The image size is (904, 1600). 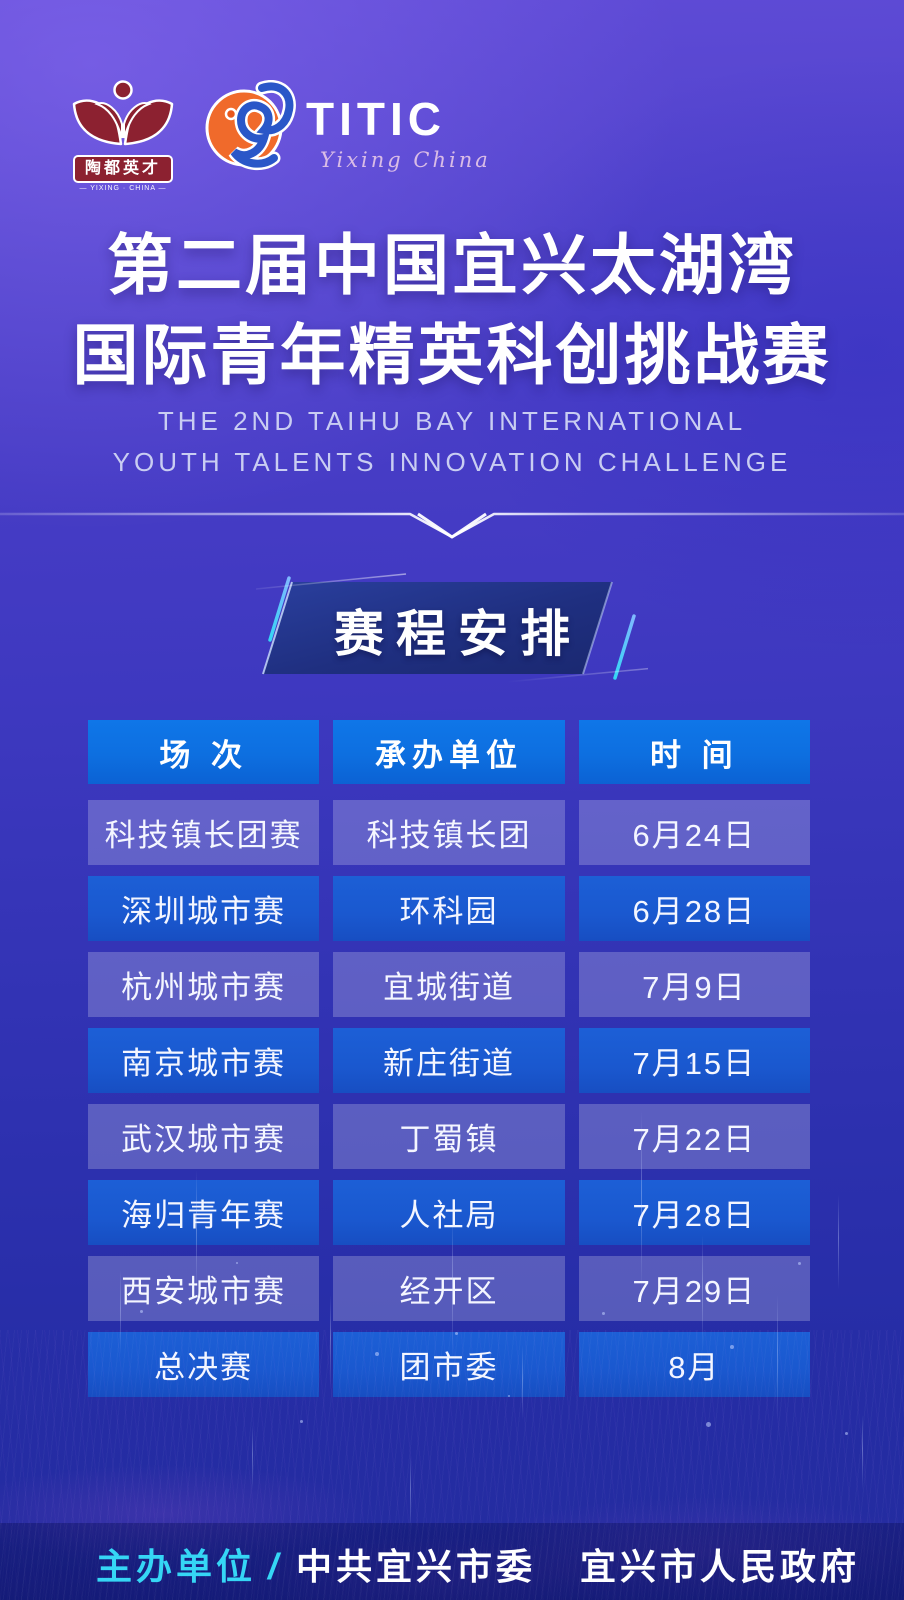 I want to click on footer-band, so click(x=452, y=1561).